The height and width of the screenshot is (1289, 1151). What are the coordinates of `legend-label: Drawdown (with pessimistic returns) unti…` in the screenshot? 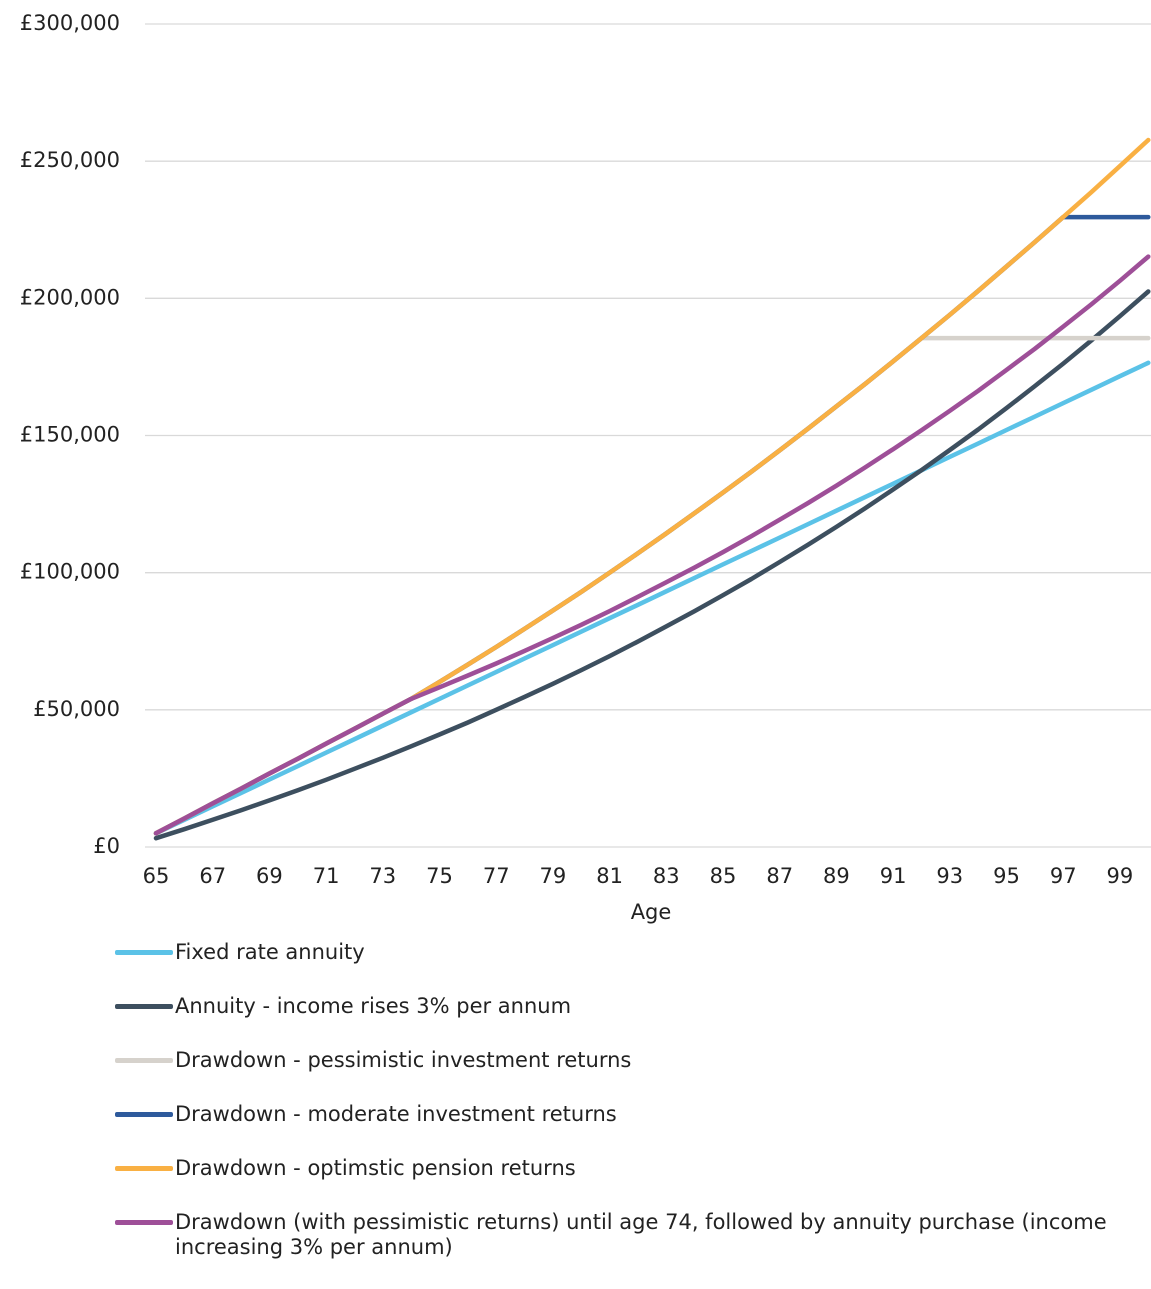 It's located at (641, 1234).